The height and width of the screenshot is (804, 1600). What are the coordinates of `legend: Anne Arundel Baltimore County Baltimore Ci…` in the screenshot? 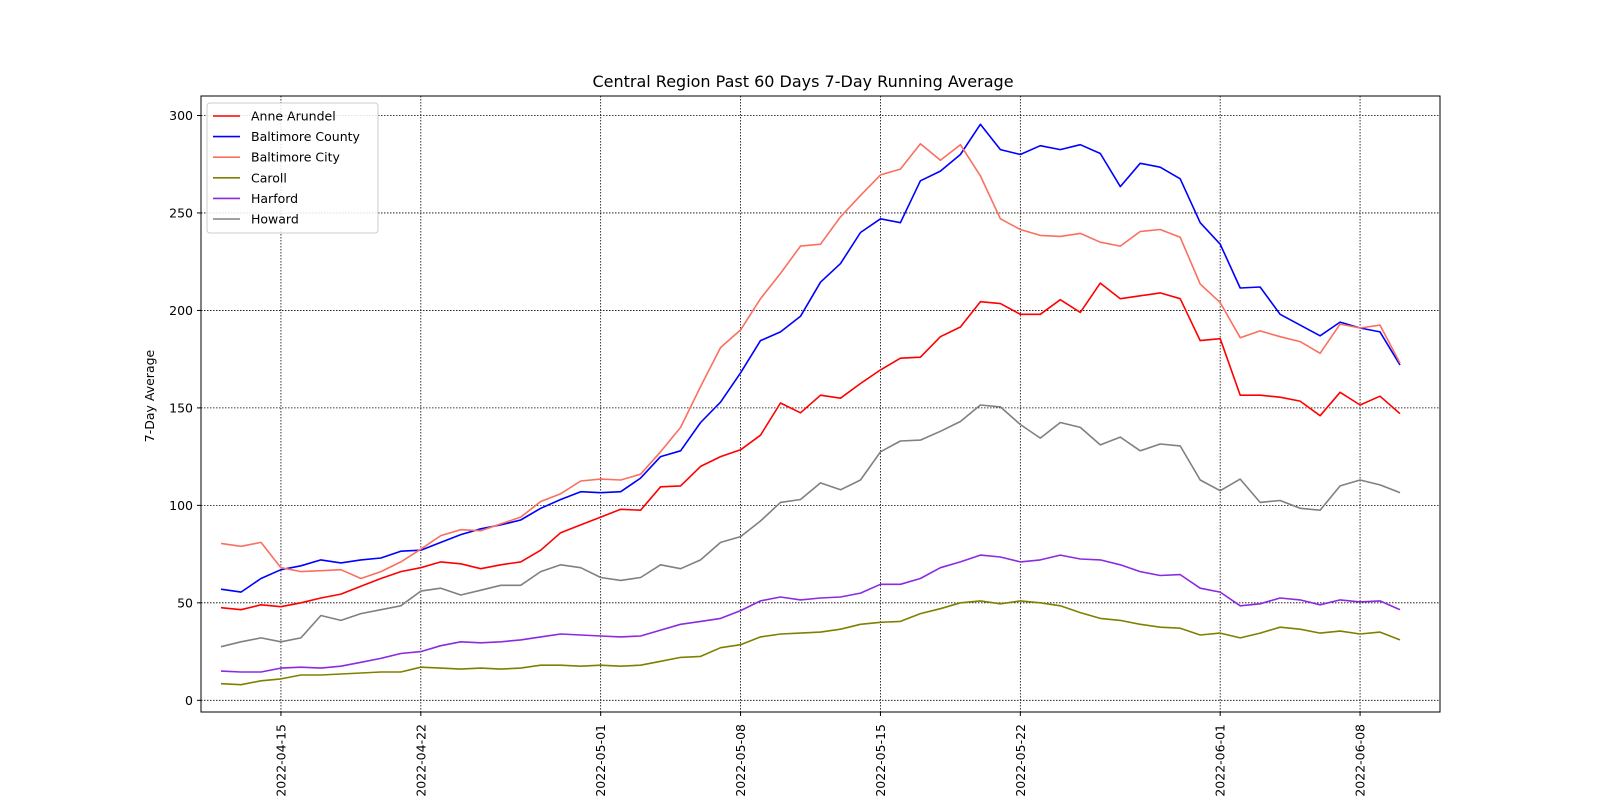 It's located at (292, 168).